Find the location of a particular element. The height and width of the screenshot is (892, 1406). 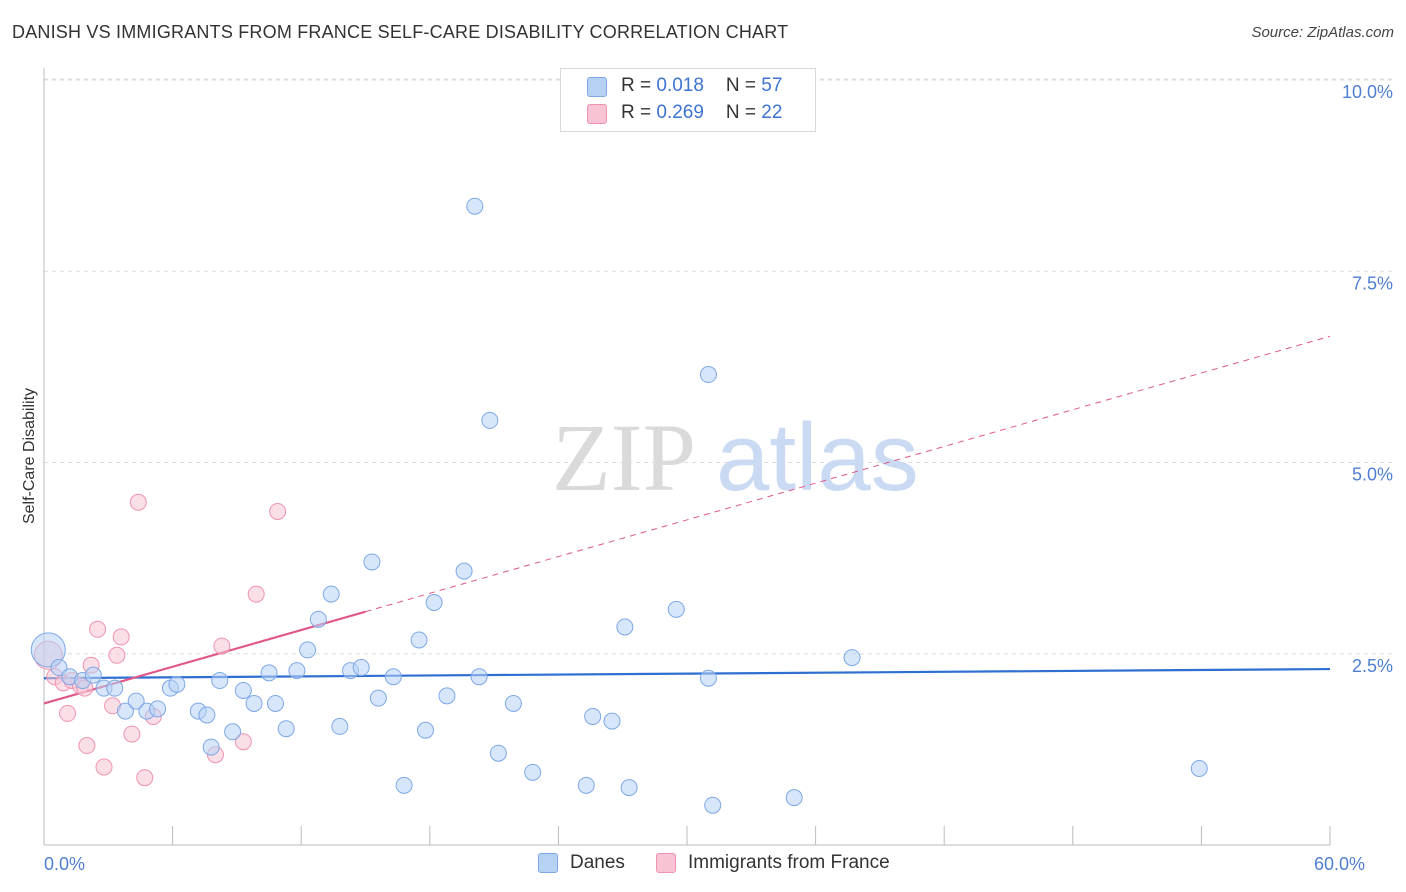

danes-trend-line is located at coordinates (687, 673).